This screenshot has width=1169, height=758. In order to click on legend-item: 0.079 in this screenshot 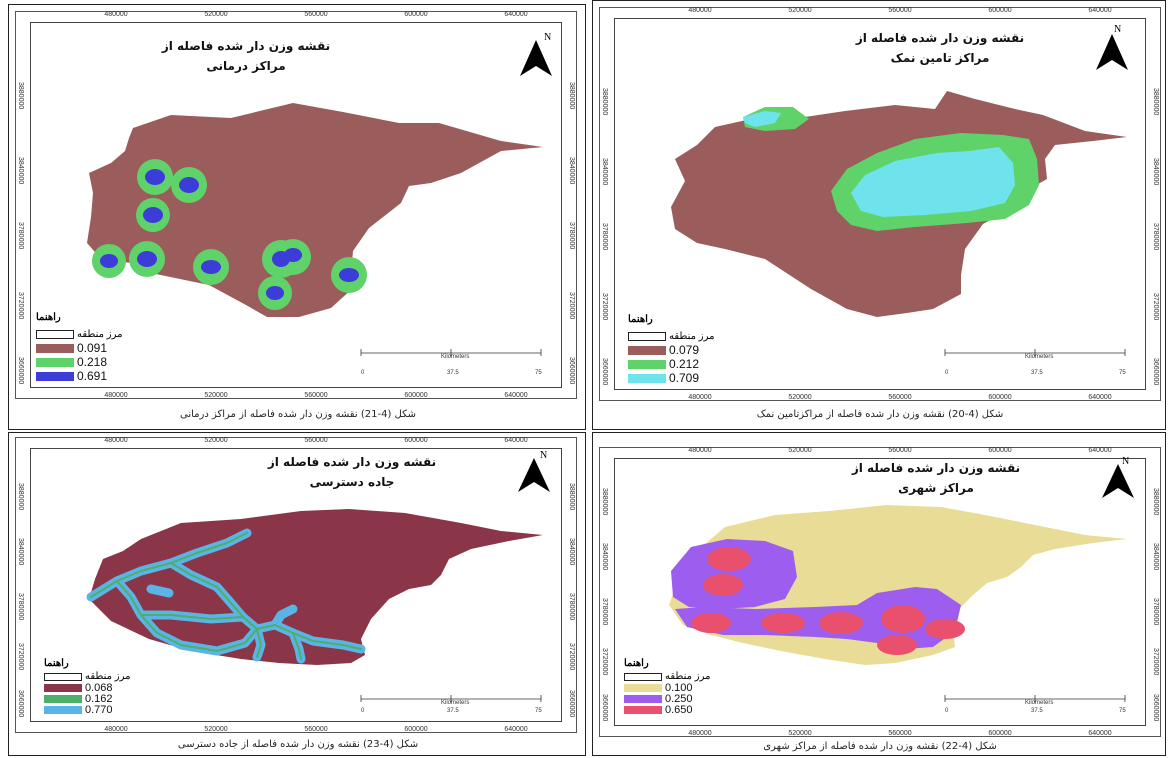, I will do `click(698, 350)`.